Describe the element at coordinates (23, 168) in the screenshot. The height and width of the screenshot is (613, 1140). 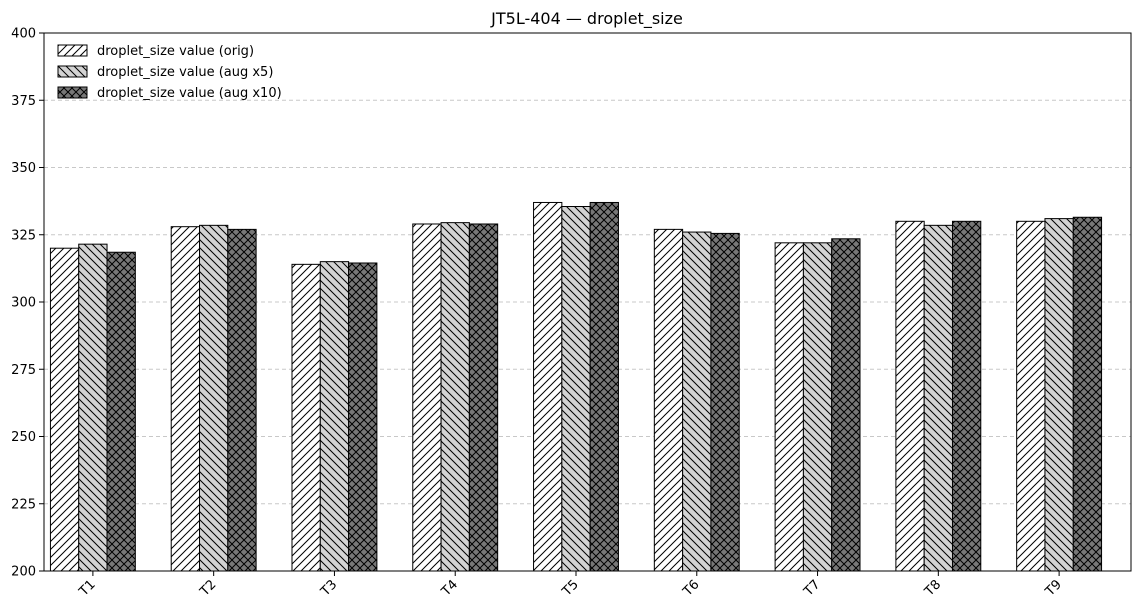
I see `y-tick-label: 350` at that location.